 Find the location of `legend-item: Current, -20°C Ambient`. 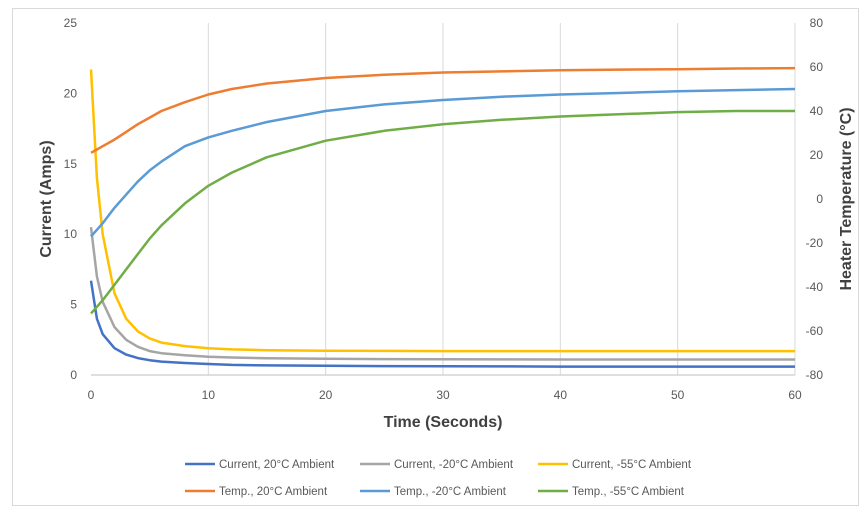

legend-item: Current, -20°C Ambient is located at coordinates (437, 465).